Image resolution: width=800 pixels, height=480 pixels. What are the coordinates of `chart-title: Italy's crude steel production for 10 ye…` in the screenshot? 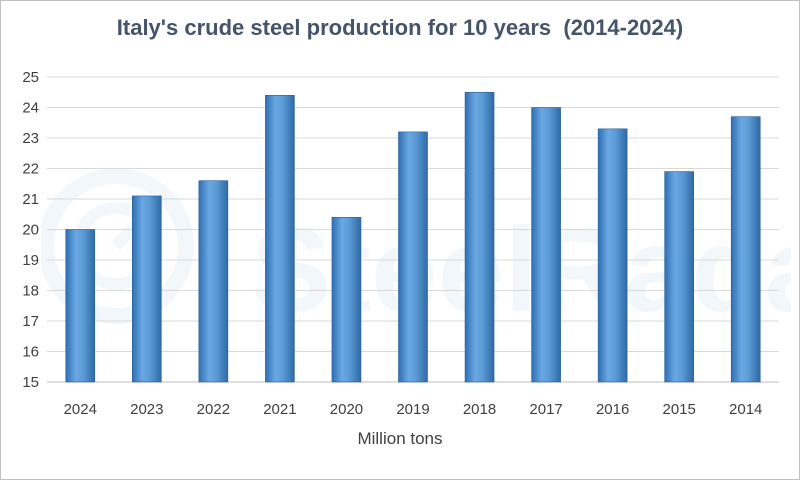 It's located at (400, 27).